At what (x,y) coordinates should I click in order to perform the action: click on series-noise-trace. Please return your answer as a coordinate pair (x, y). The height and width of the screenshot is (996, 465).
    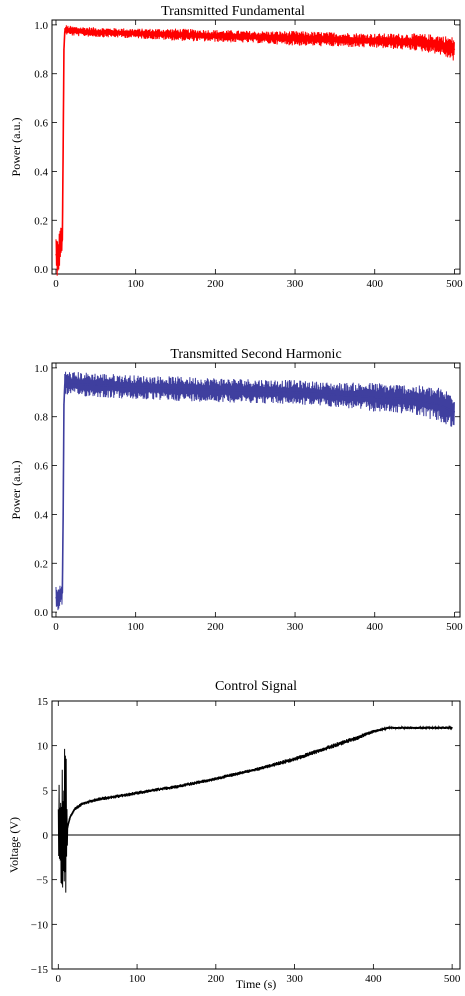
    Looking at the image, I should click on (255, 808).